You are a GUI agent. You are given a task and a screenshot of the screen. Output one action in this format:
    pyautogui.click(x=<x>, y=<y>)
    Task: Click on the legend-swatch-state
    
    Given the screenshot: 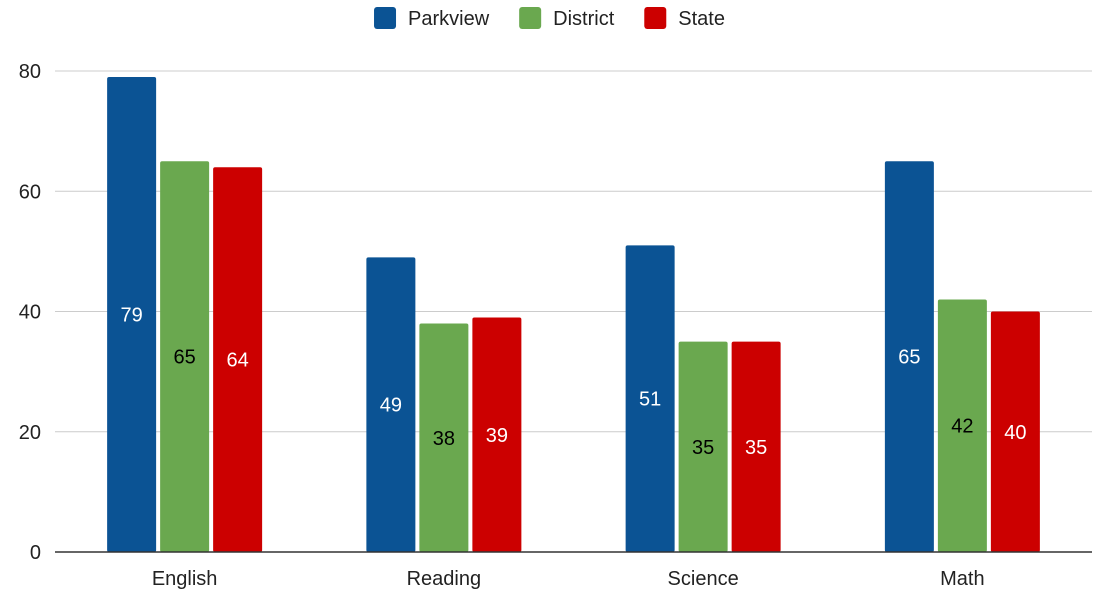 What is the action you would take?
    pyautogui.click(x=655, y=18)
    